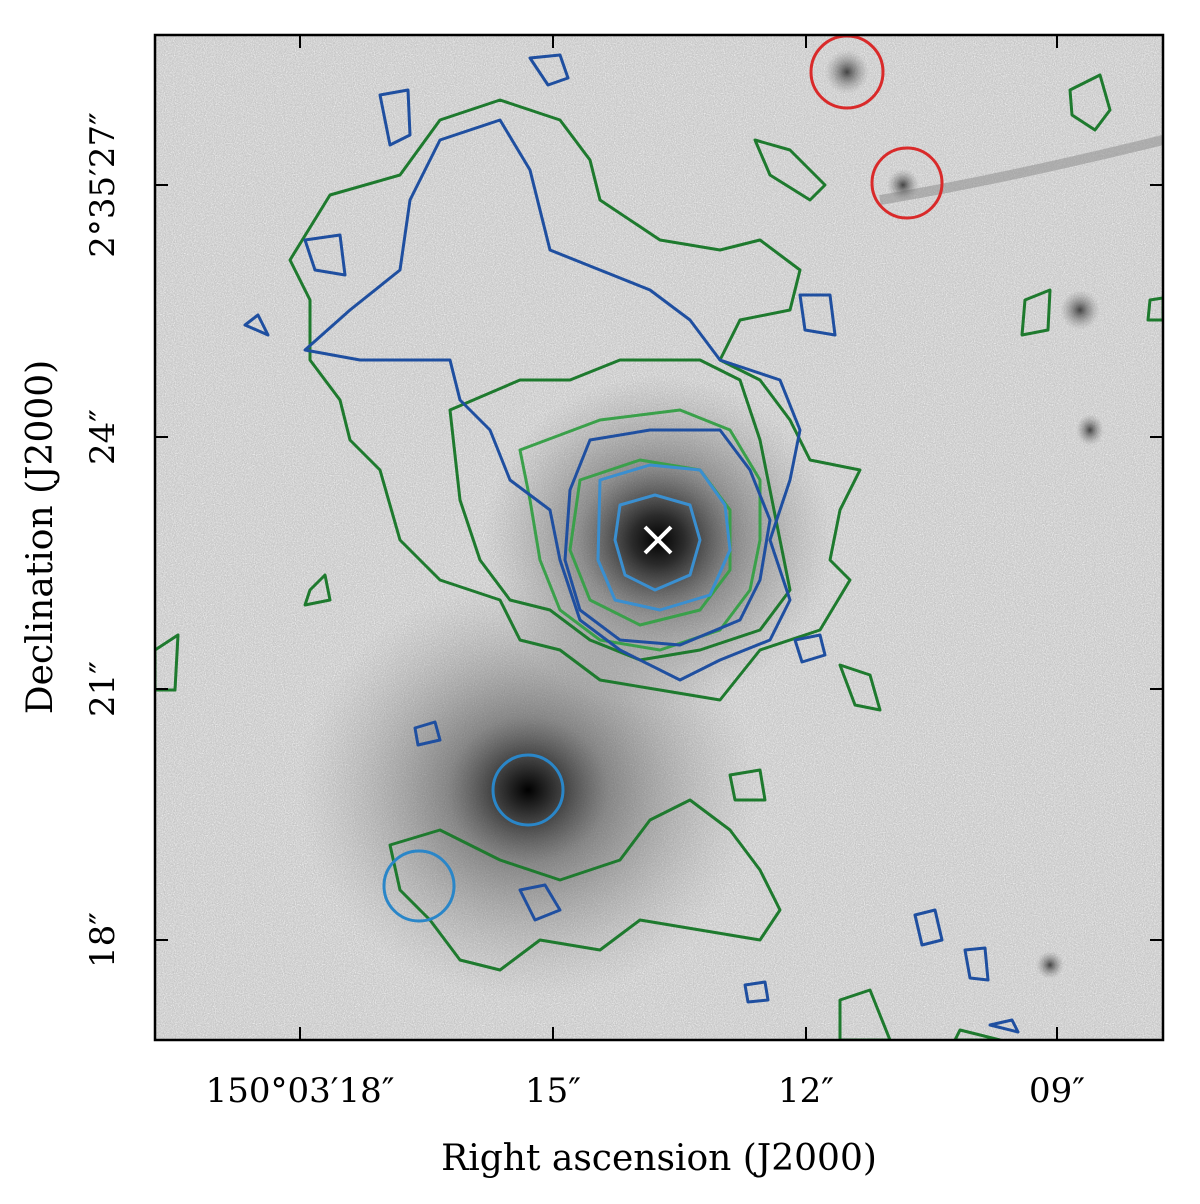 This screenshot has height=1204, width=1200. Describe the element at coordinates (300, 1091) in the screenshot. I see `x-tick-label: 150°03′18″` at that location.